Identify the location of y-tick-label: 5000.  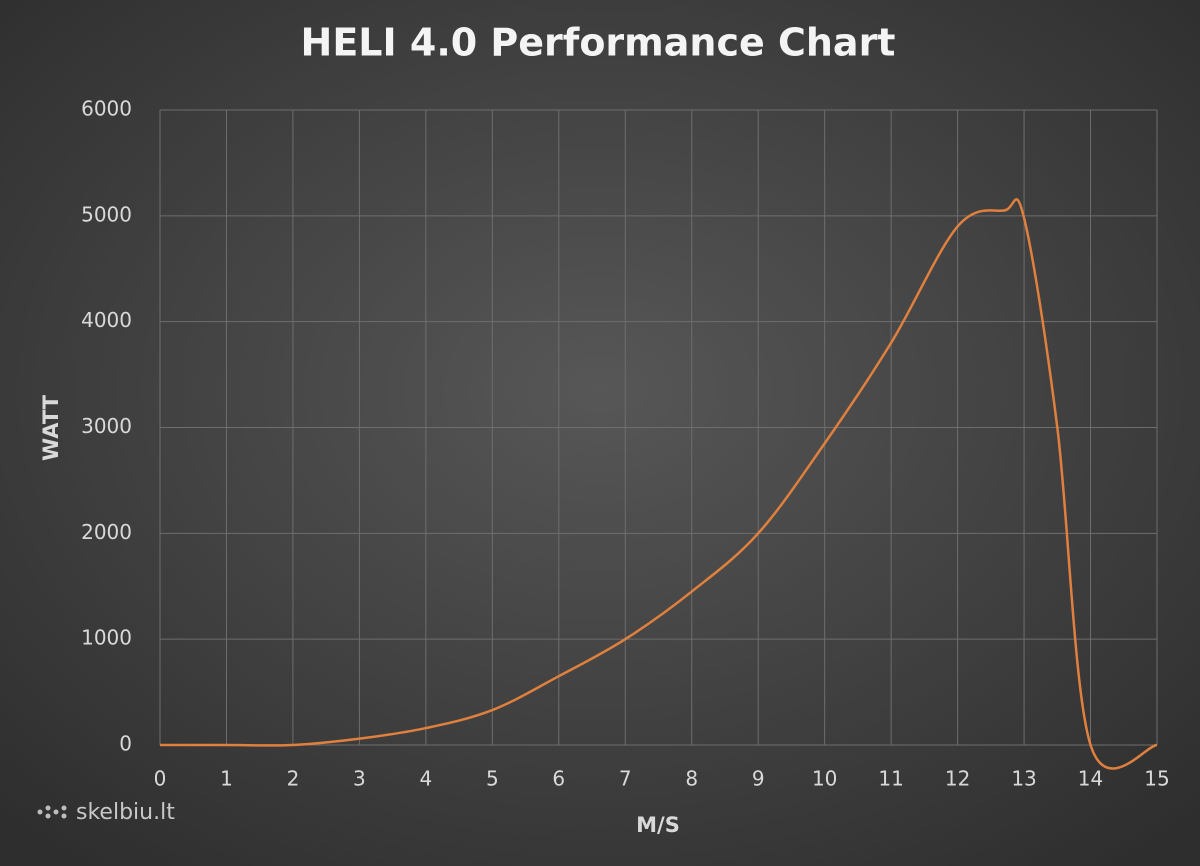
(106, 214).